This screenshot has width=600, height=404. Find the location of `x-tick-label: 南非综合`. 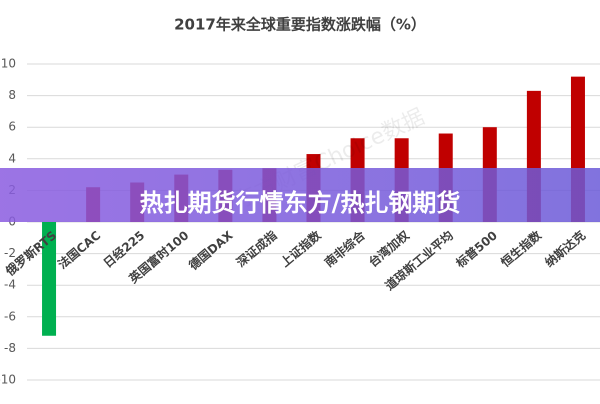

x-tick-label: 南非综合 is located at coordinates (344, 248).